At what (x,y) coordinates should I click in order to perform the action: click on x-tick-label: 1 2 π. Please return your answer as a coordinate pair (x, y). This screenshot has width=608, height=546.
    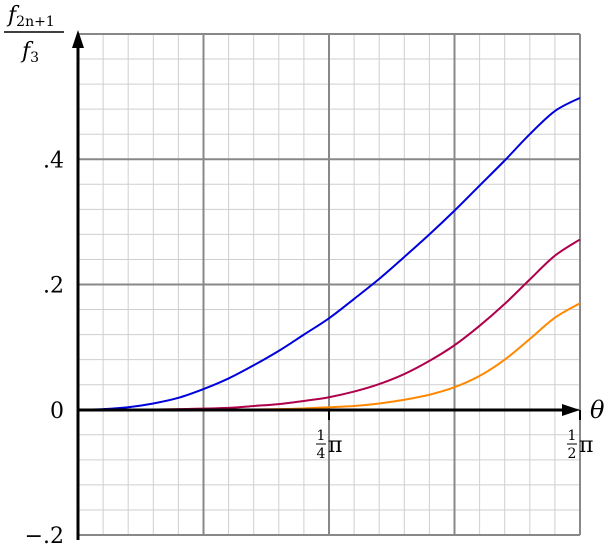
    Looking at the image, I should click on (580, 445).